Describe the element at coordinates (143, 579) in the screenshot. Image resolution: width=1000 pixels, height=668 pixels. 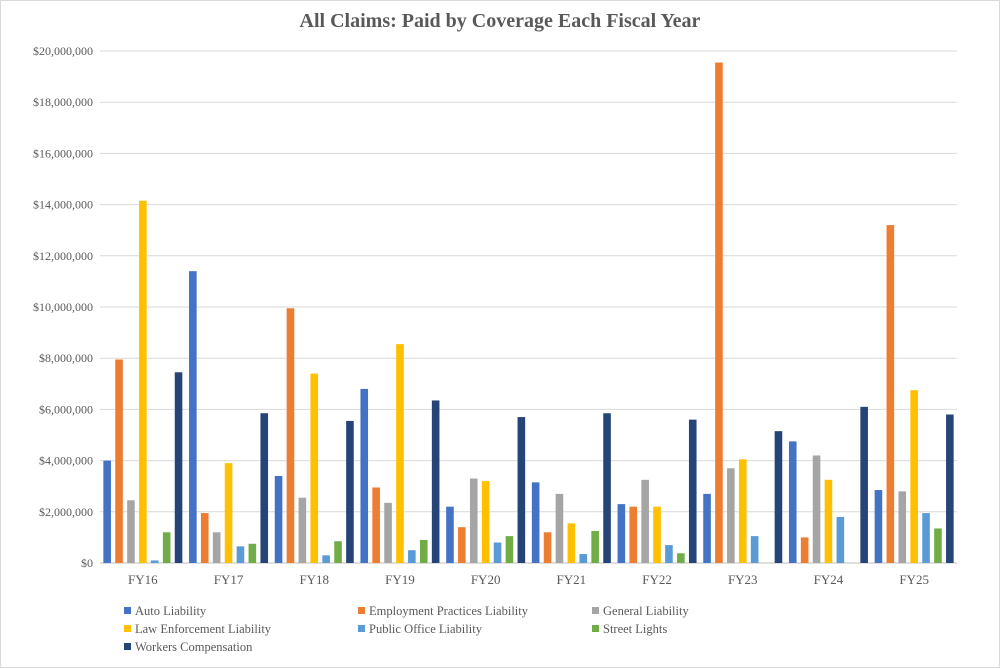
I see `x-tick-label: FY16` at that location.